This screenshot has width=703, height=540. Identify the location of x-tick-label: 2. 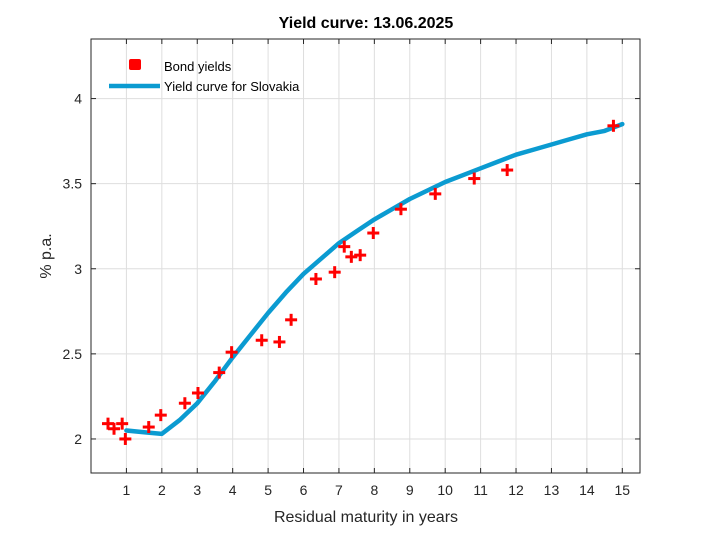
(162, 490).